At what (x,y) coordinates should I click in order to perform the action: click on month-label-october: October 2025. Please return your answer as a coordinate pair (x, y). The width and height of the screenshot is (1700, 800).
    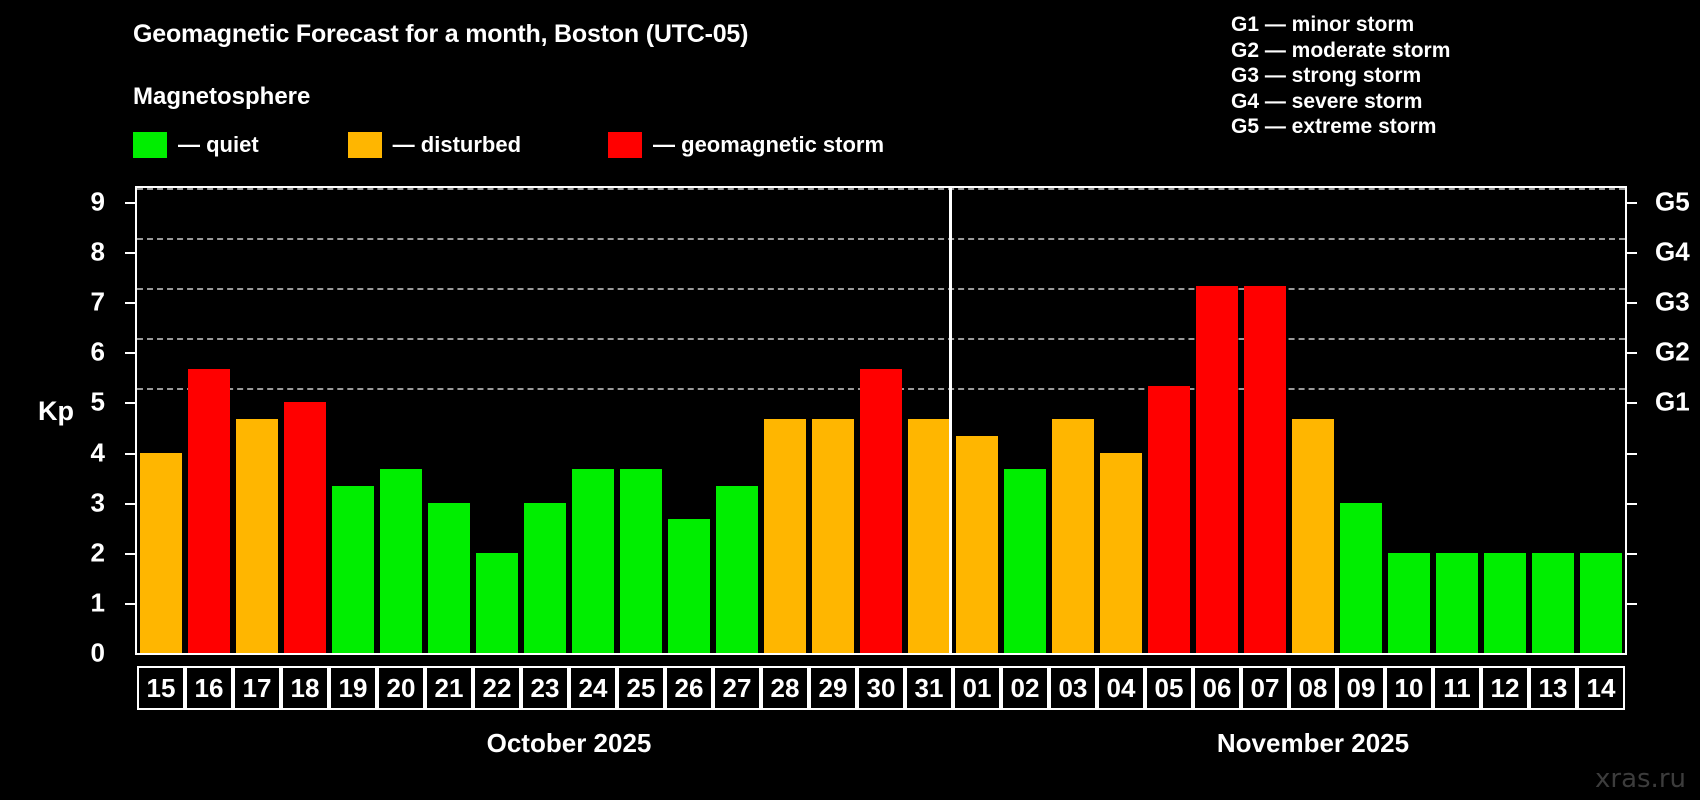
    Looking at the image, I should click on (569, 743).